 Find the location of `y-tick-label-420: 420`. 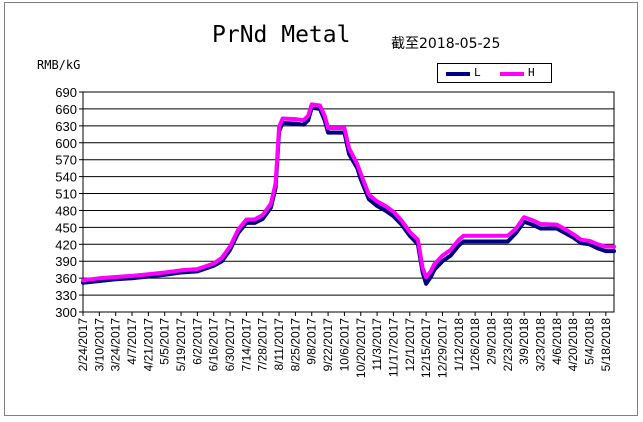

y-tick-label-420: 420 is located at coordinates (66, 244).